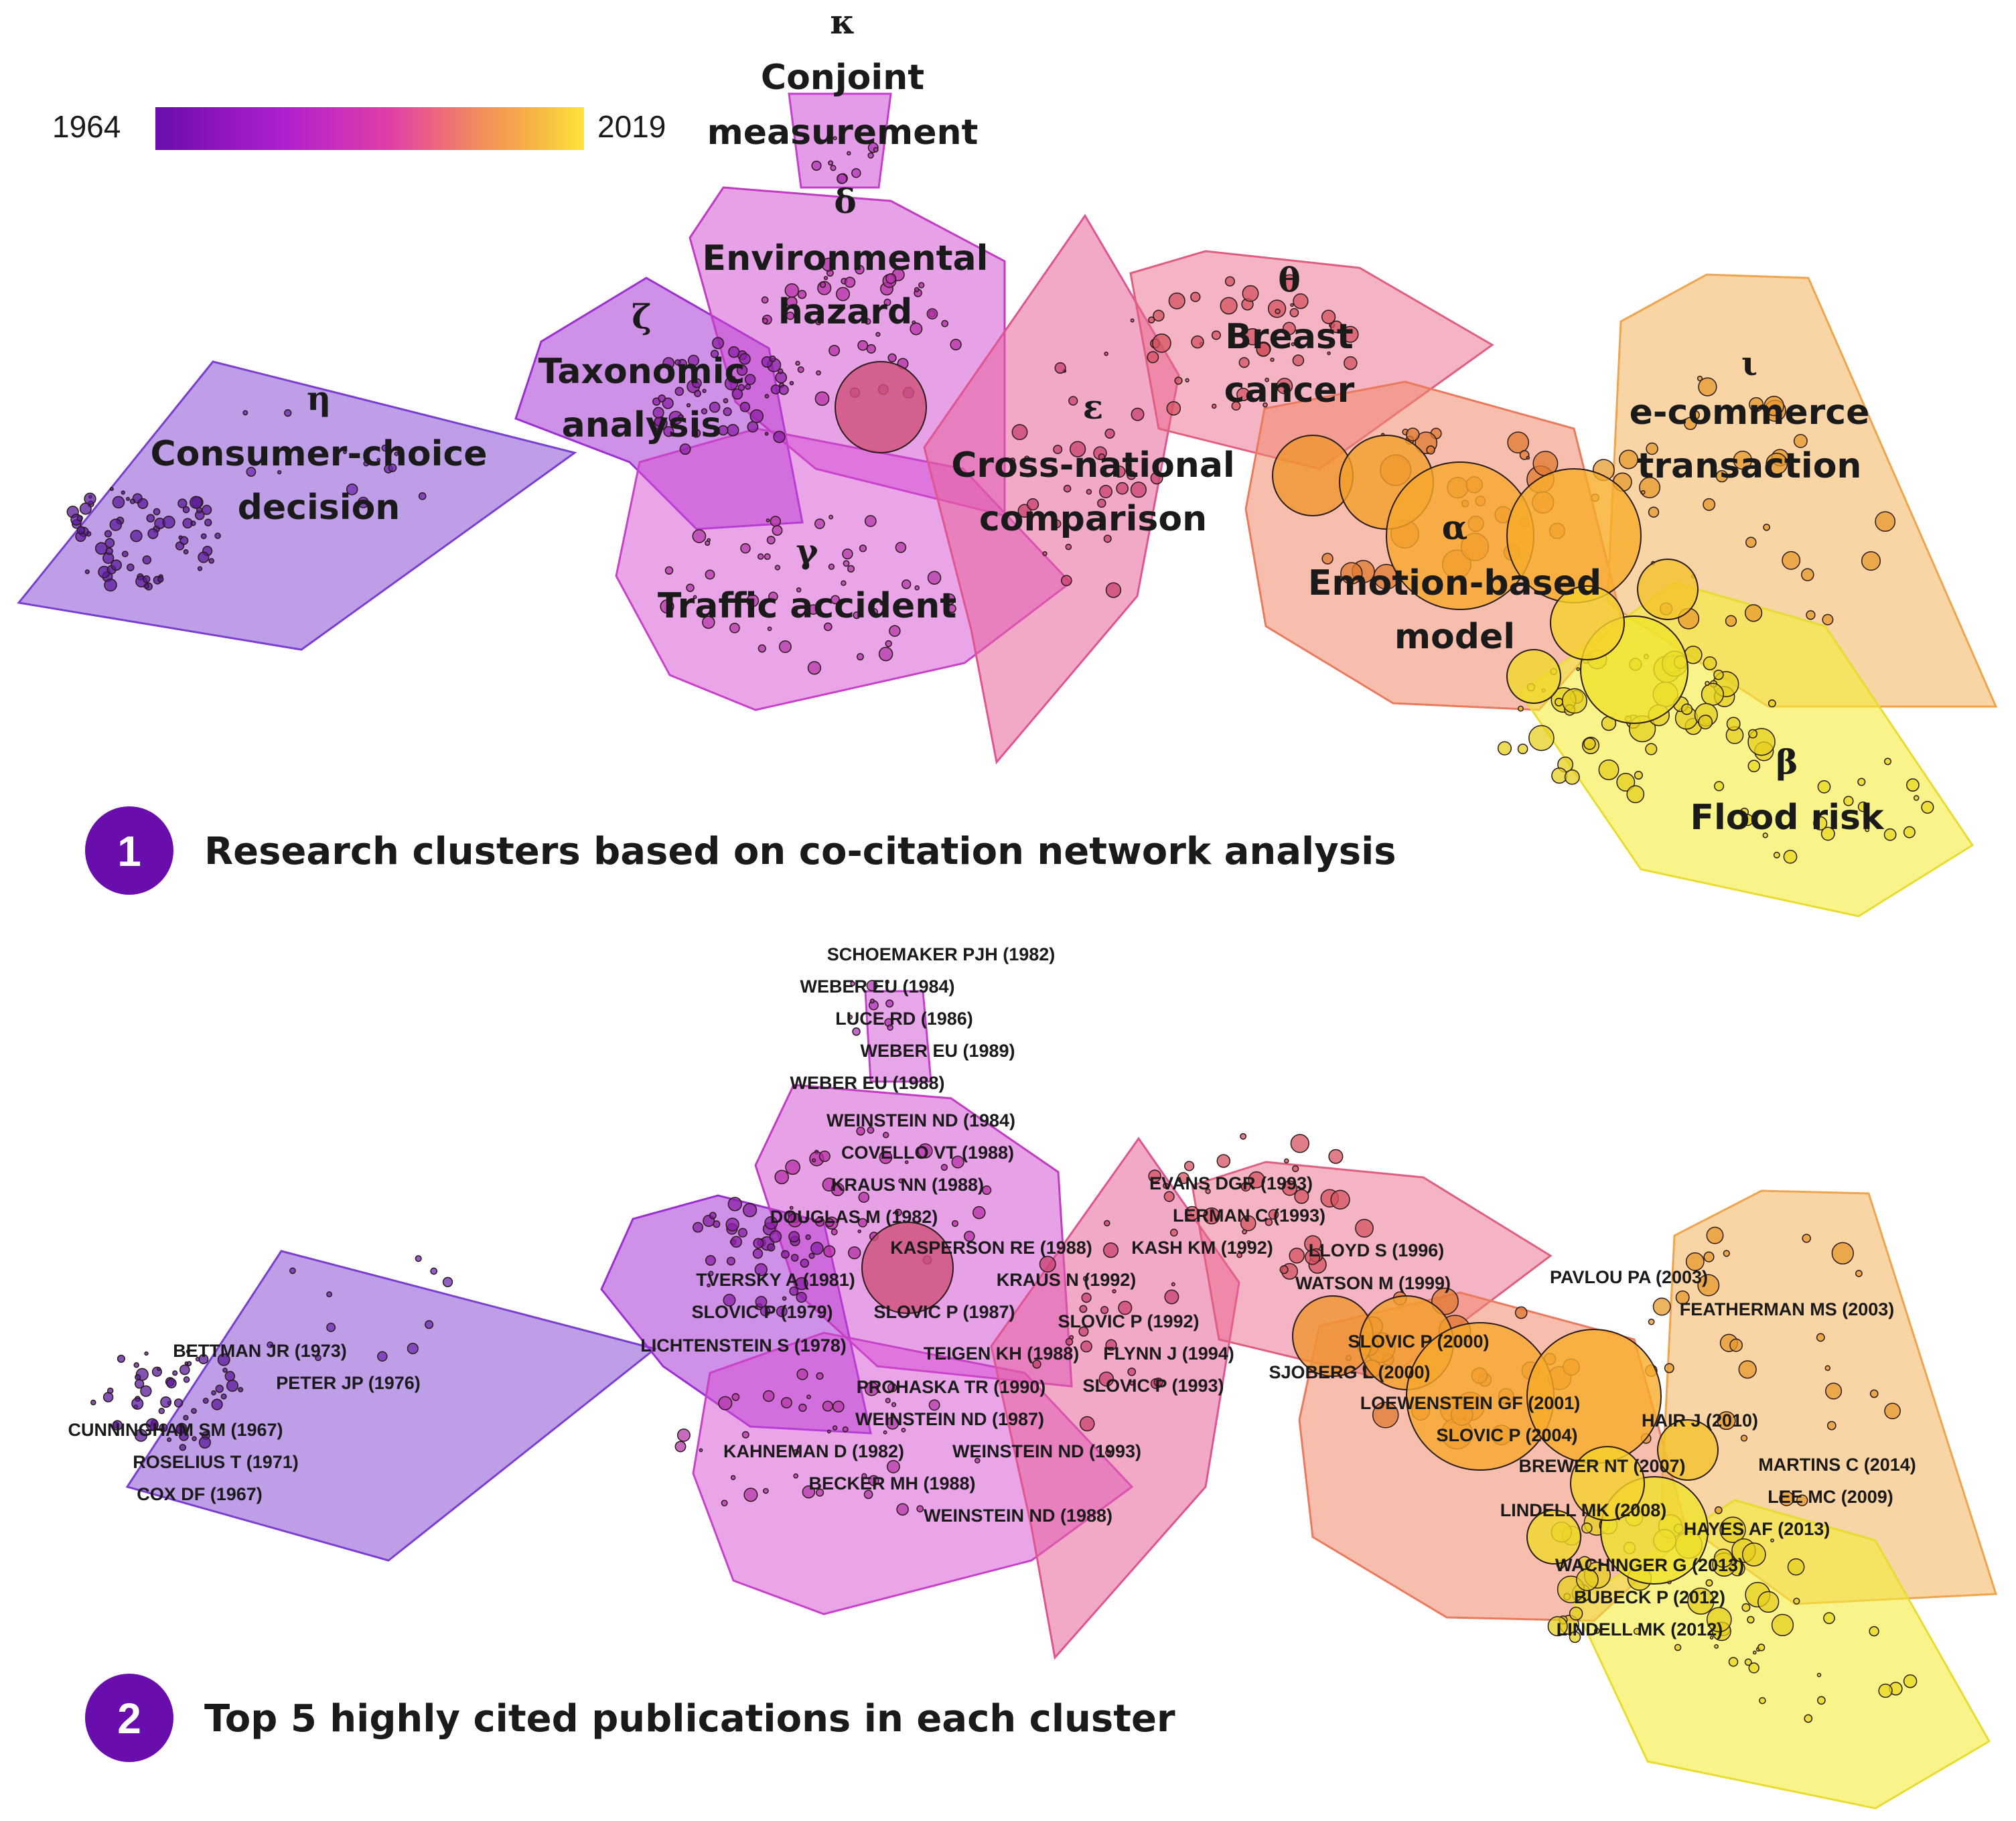  Describe the element at coordinates (807, 579) in the screenshot. I see `cluster-gamma-label: γ Traffic accident` at that location.